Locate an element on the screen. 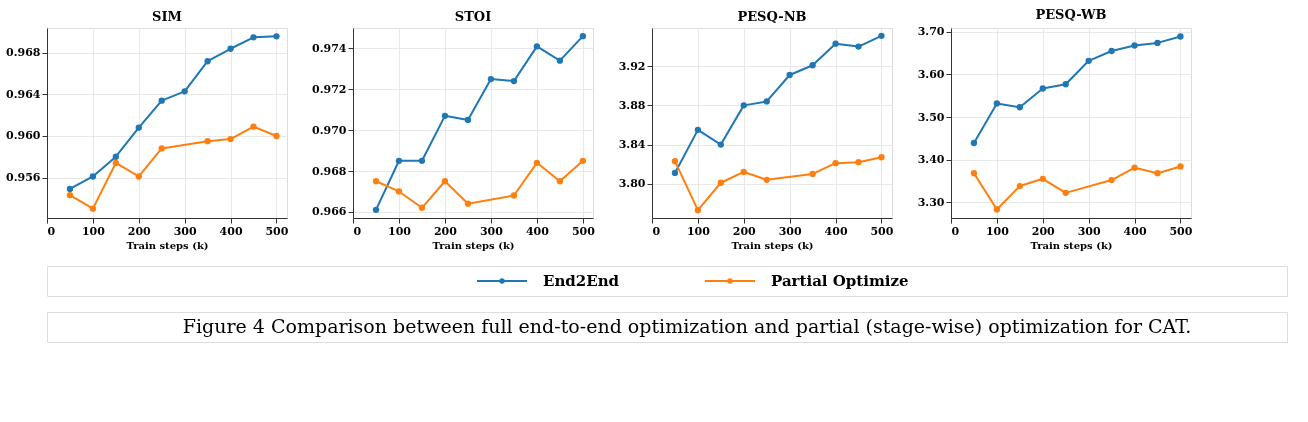 This screenshot has width=1308, height=422. chart-title: PESQ-NB is located at coordinates (772, 16).